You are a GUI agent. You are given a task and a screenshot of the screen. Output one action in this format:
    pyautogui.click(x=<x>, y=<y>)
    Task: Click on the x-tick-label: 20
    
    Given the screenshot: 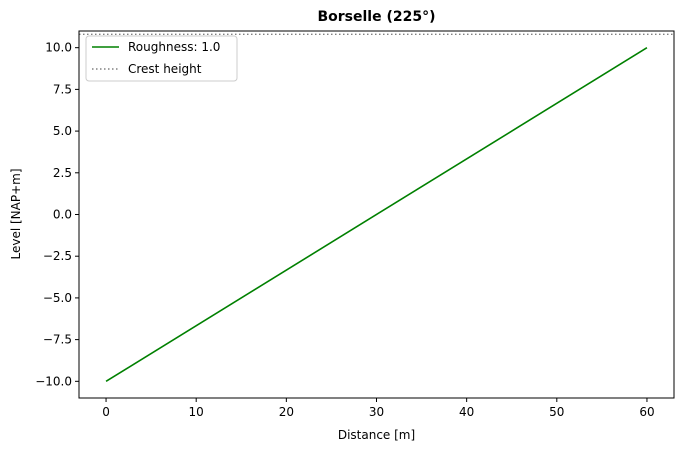 What is the action you would take?
    pyautogui.click(x=286, y=412)
    